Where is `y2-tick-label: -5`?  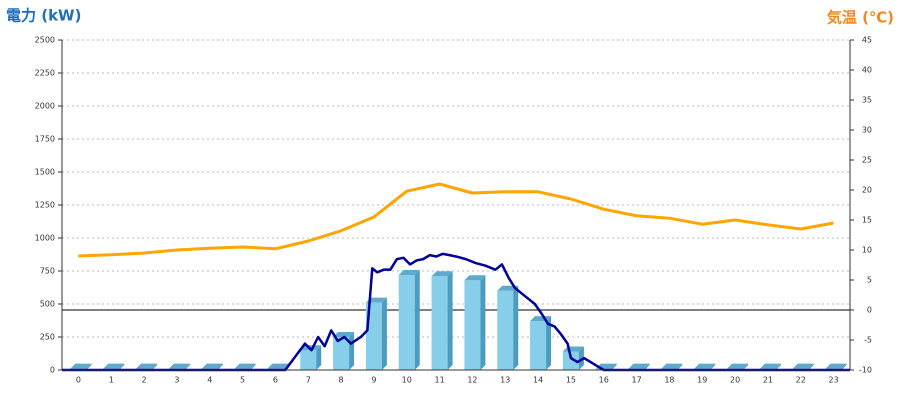 y2-tick-label: -5 is located at coordinates (868, 340).